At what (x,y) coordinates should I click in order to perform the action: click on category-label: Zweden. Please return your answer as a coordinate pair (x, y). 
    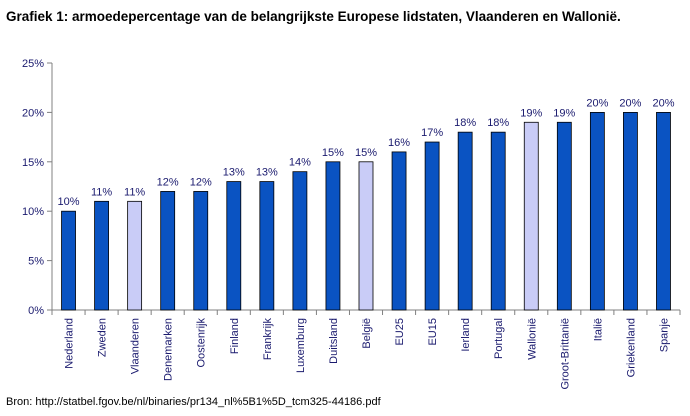
    Looking at the image, I should click on (103, 337).